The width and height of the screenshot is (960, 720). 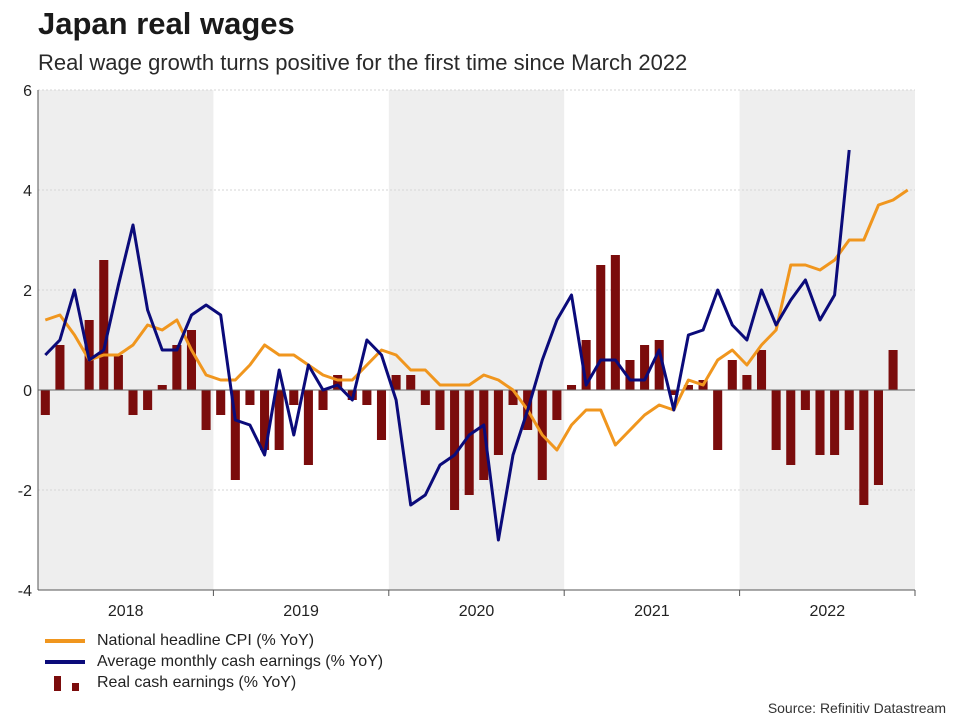 What do you see at coordinates (828, 611) in the screenshot?
I see `x-year-label: 2022` at bounding box center [828, 611].